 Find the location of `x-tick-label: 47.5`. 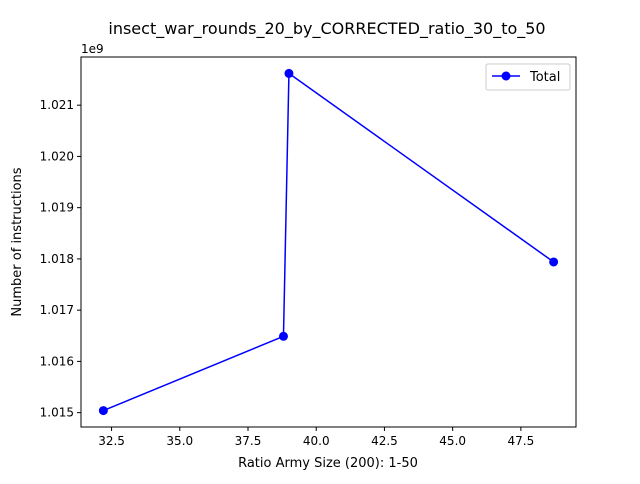

x-tick-label: 47.5 is located at coordinates (521, 441).